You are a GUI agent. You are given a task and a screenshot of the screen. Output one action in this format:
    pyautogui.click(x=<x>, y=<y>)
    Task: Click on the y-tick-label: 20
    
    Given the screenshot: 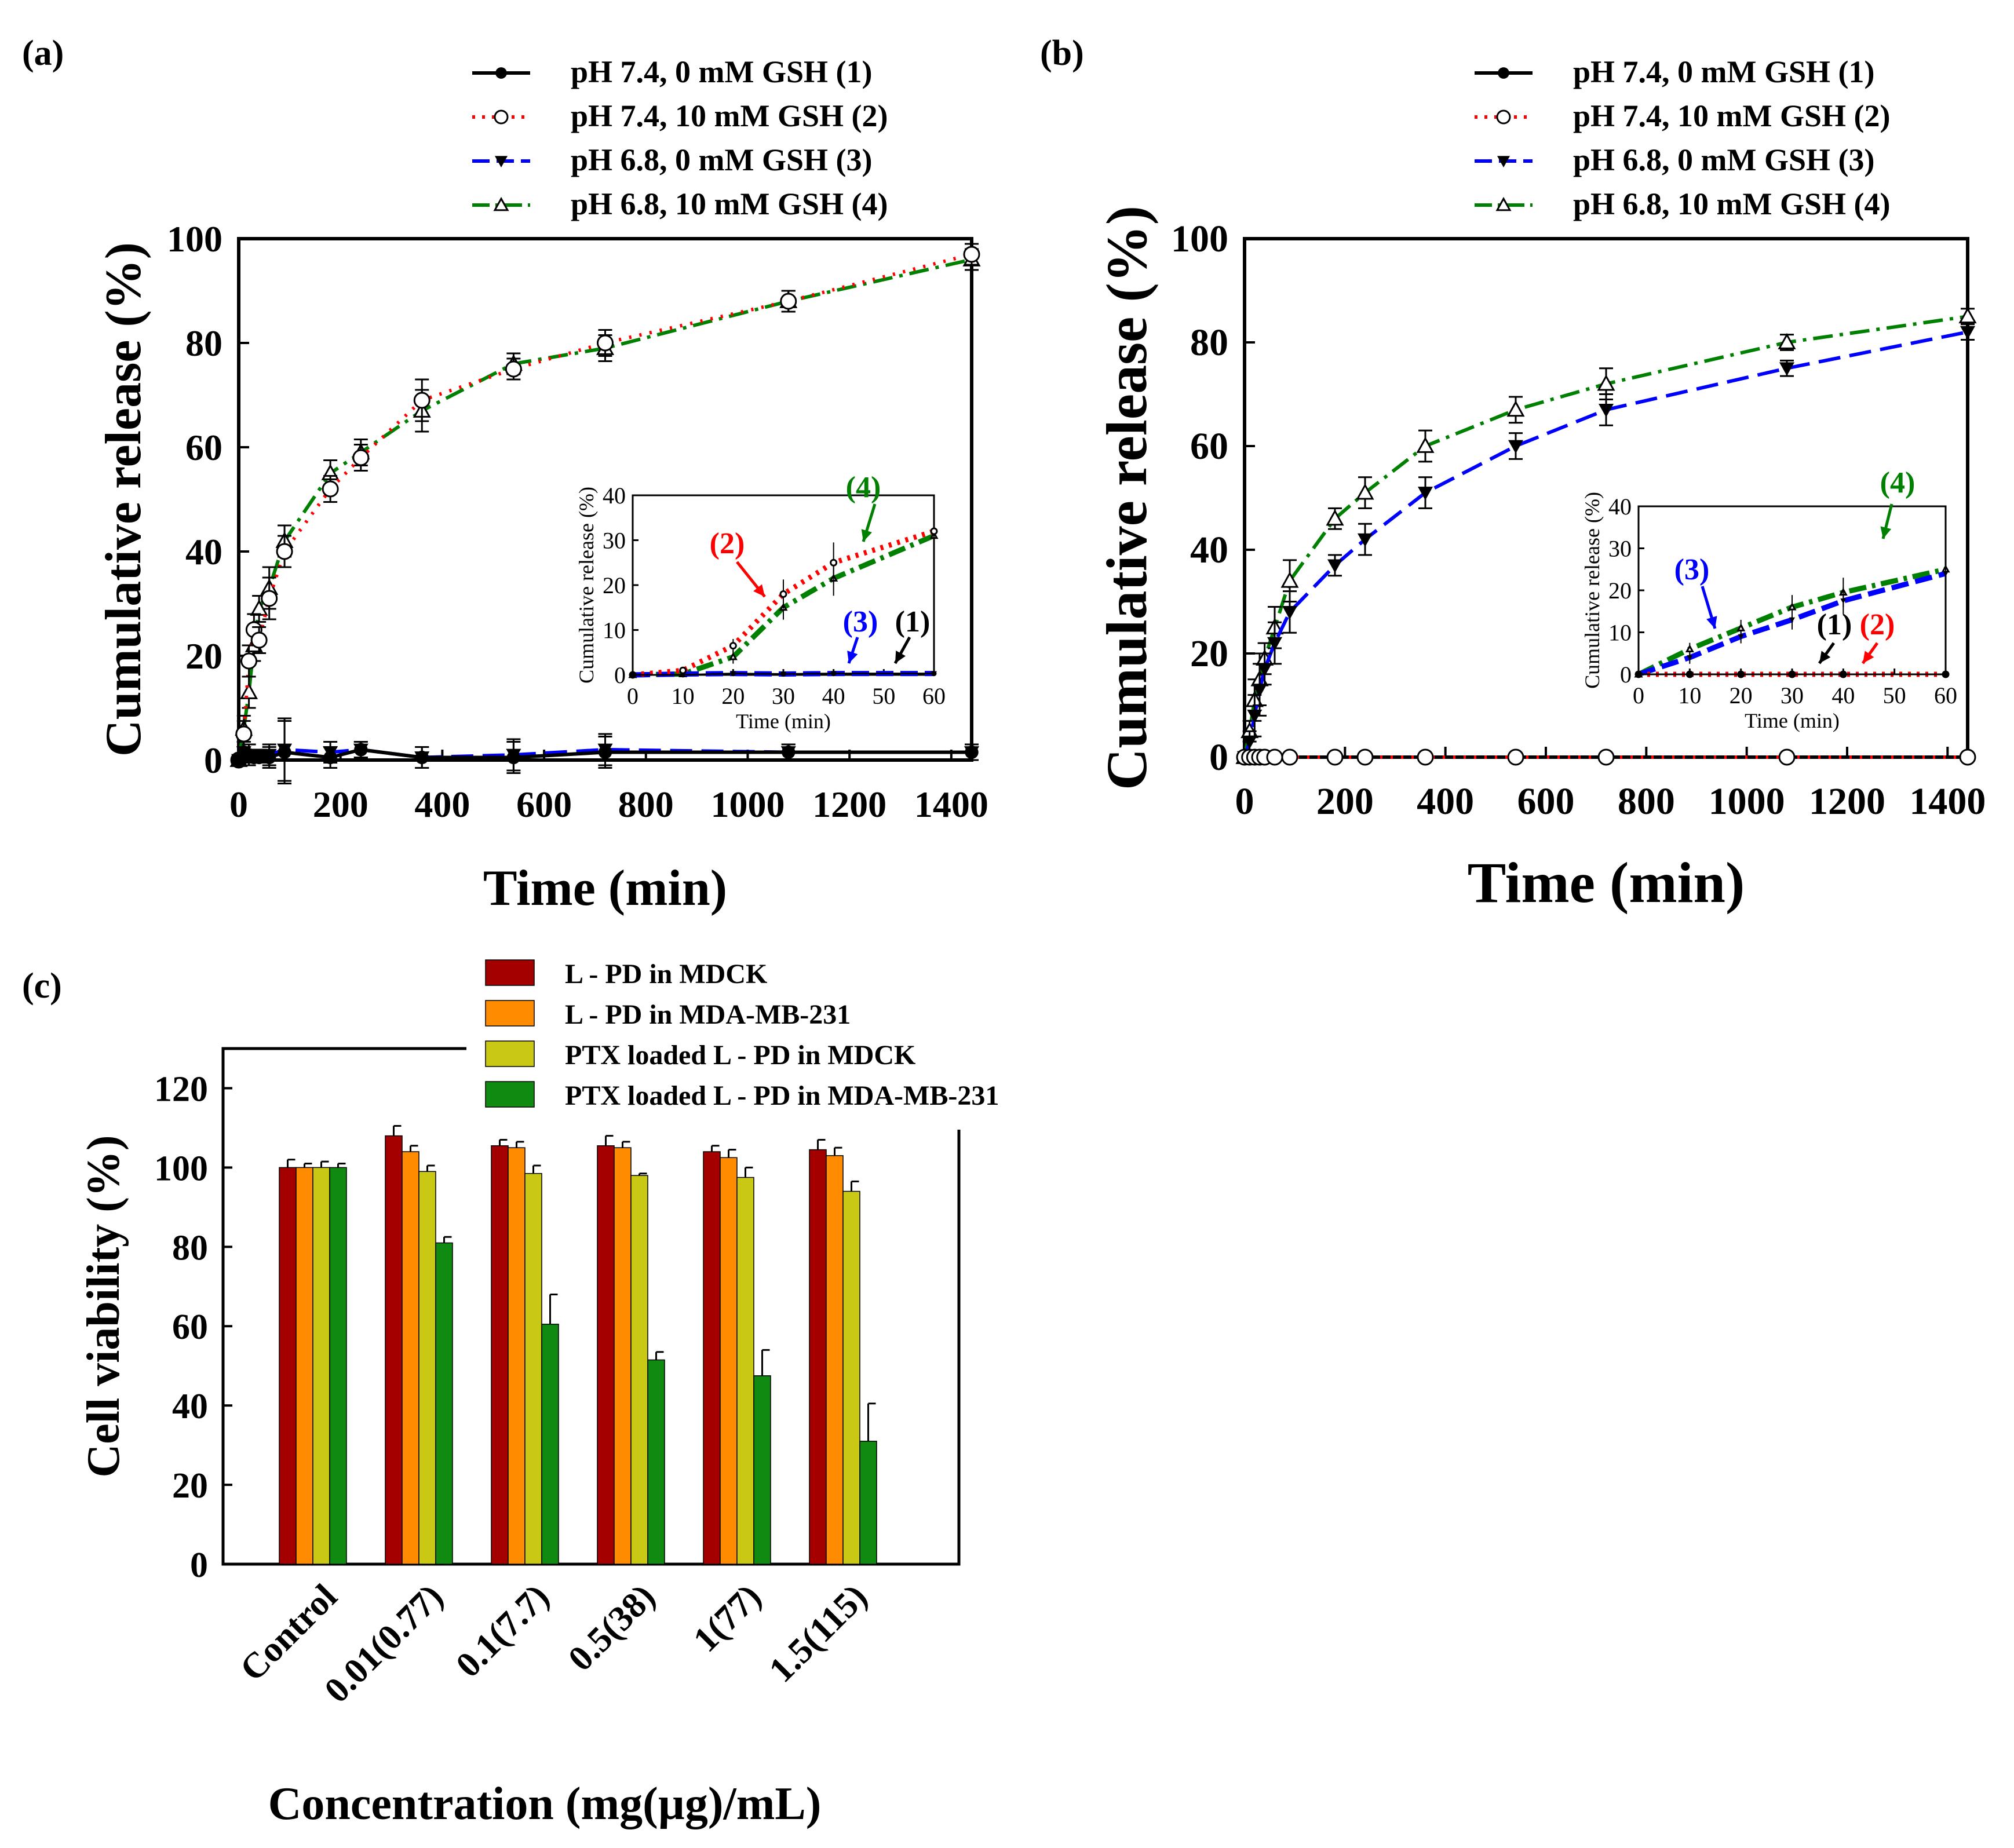 What is the action you would take?
    pyautogui.click(x=1209, y=654)
    